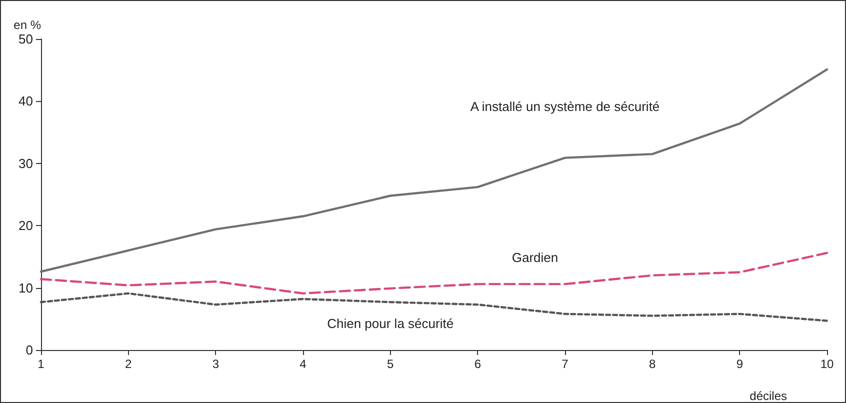 The image size is (846, 403). What do you see at coordinates (25, 39) in the screenshot?
I see `y-tick-label: 50` at bounding box center [25, 39].